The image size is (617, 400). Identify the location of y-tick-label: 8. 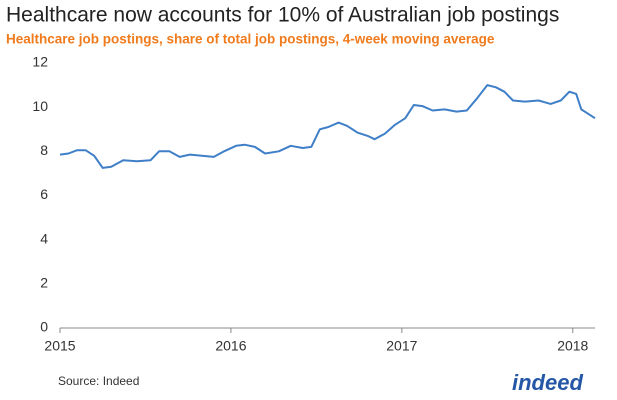
(44, 150).